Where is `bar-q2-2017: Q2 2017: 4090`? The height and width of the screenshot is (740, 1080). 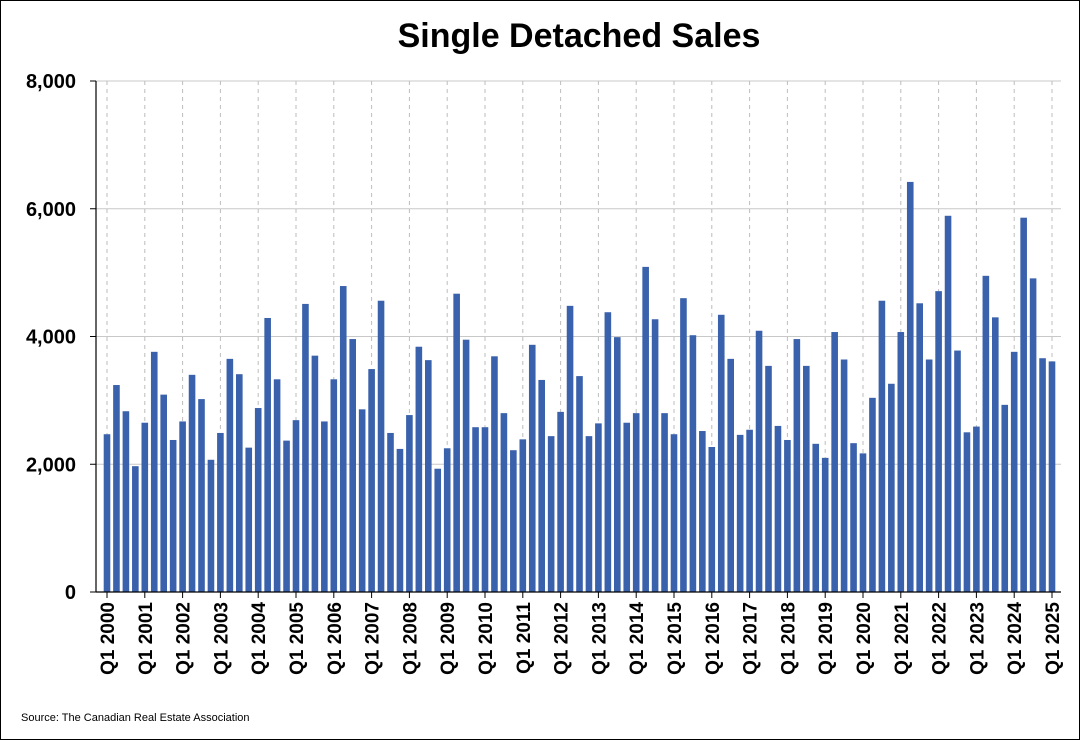
bar-q2-2017: Q2 2017: 4090 is located at coordinates (759, 461).